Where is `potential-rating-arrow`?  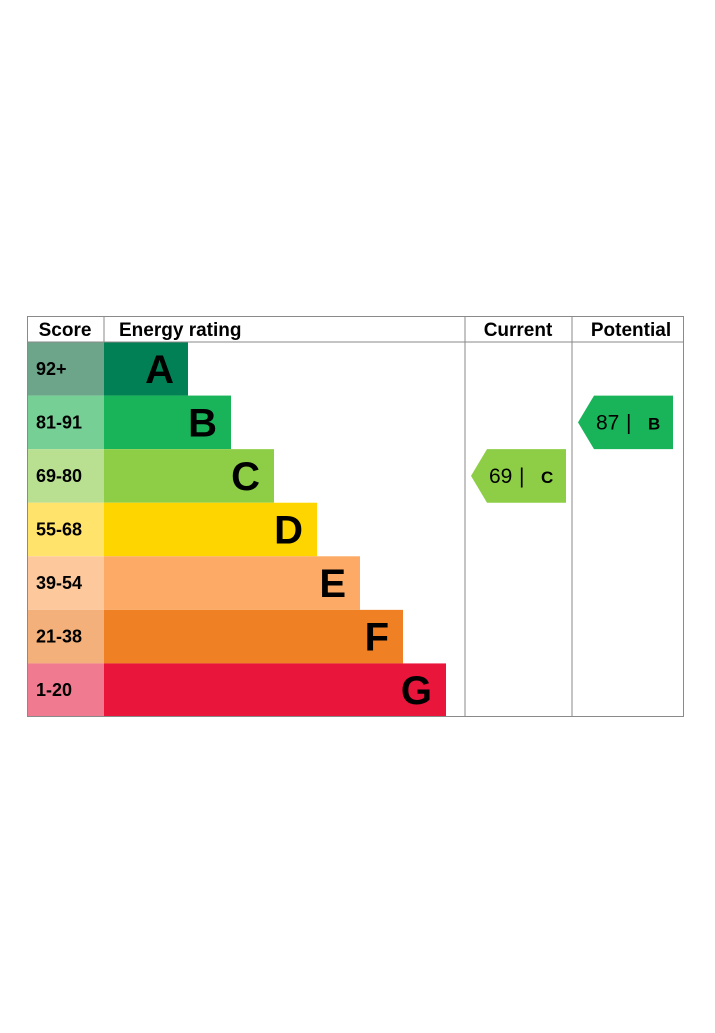 potential-rating-arrow is located at coordinates (625, 422).